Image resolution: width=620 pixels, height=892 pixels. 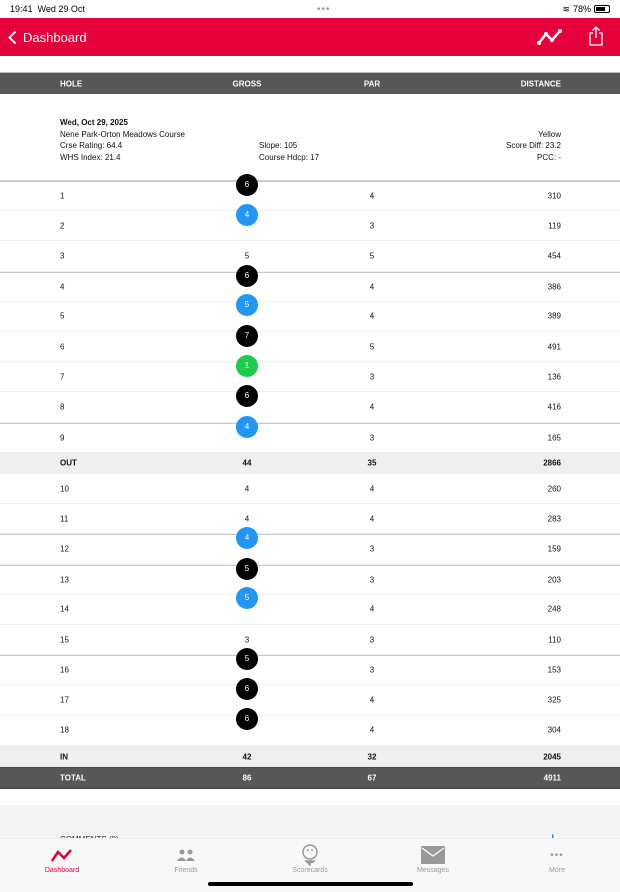 What do you see at coordinates (247, 83) in the screenshot?
I see `header-gross: GROSS` at bounding box center [247, 83].